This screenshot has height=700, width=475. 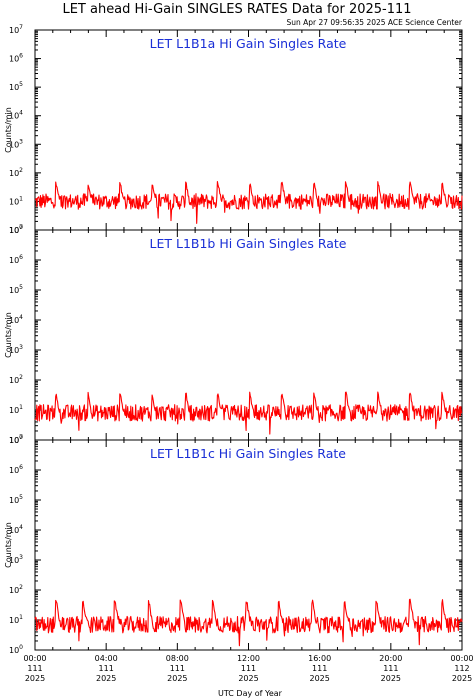 I want to click on x-tick-label: 04:00, so click(x=106, y=658).